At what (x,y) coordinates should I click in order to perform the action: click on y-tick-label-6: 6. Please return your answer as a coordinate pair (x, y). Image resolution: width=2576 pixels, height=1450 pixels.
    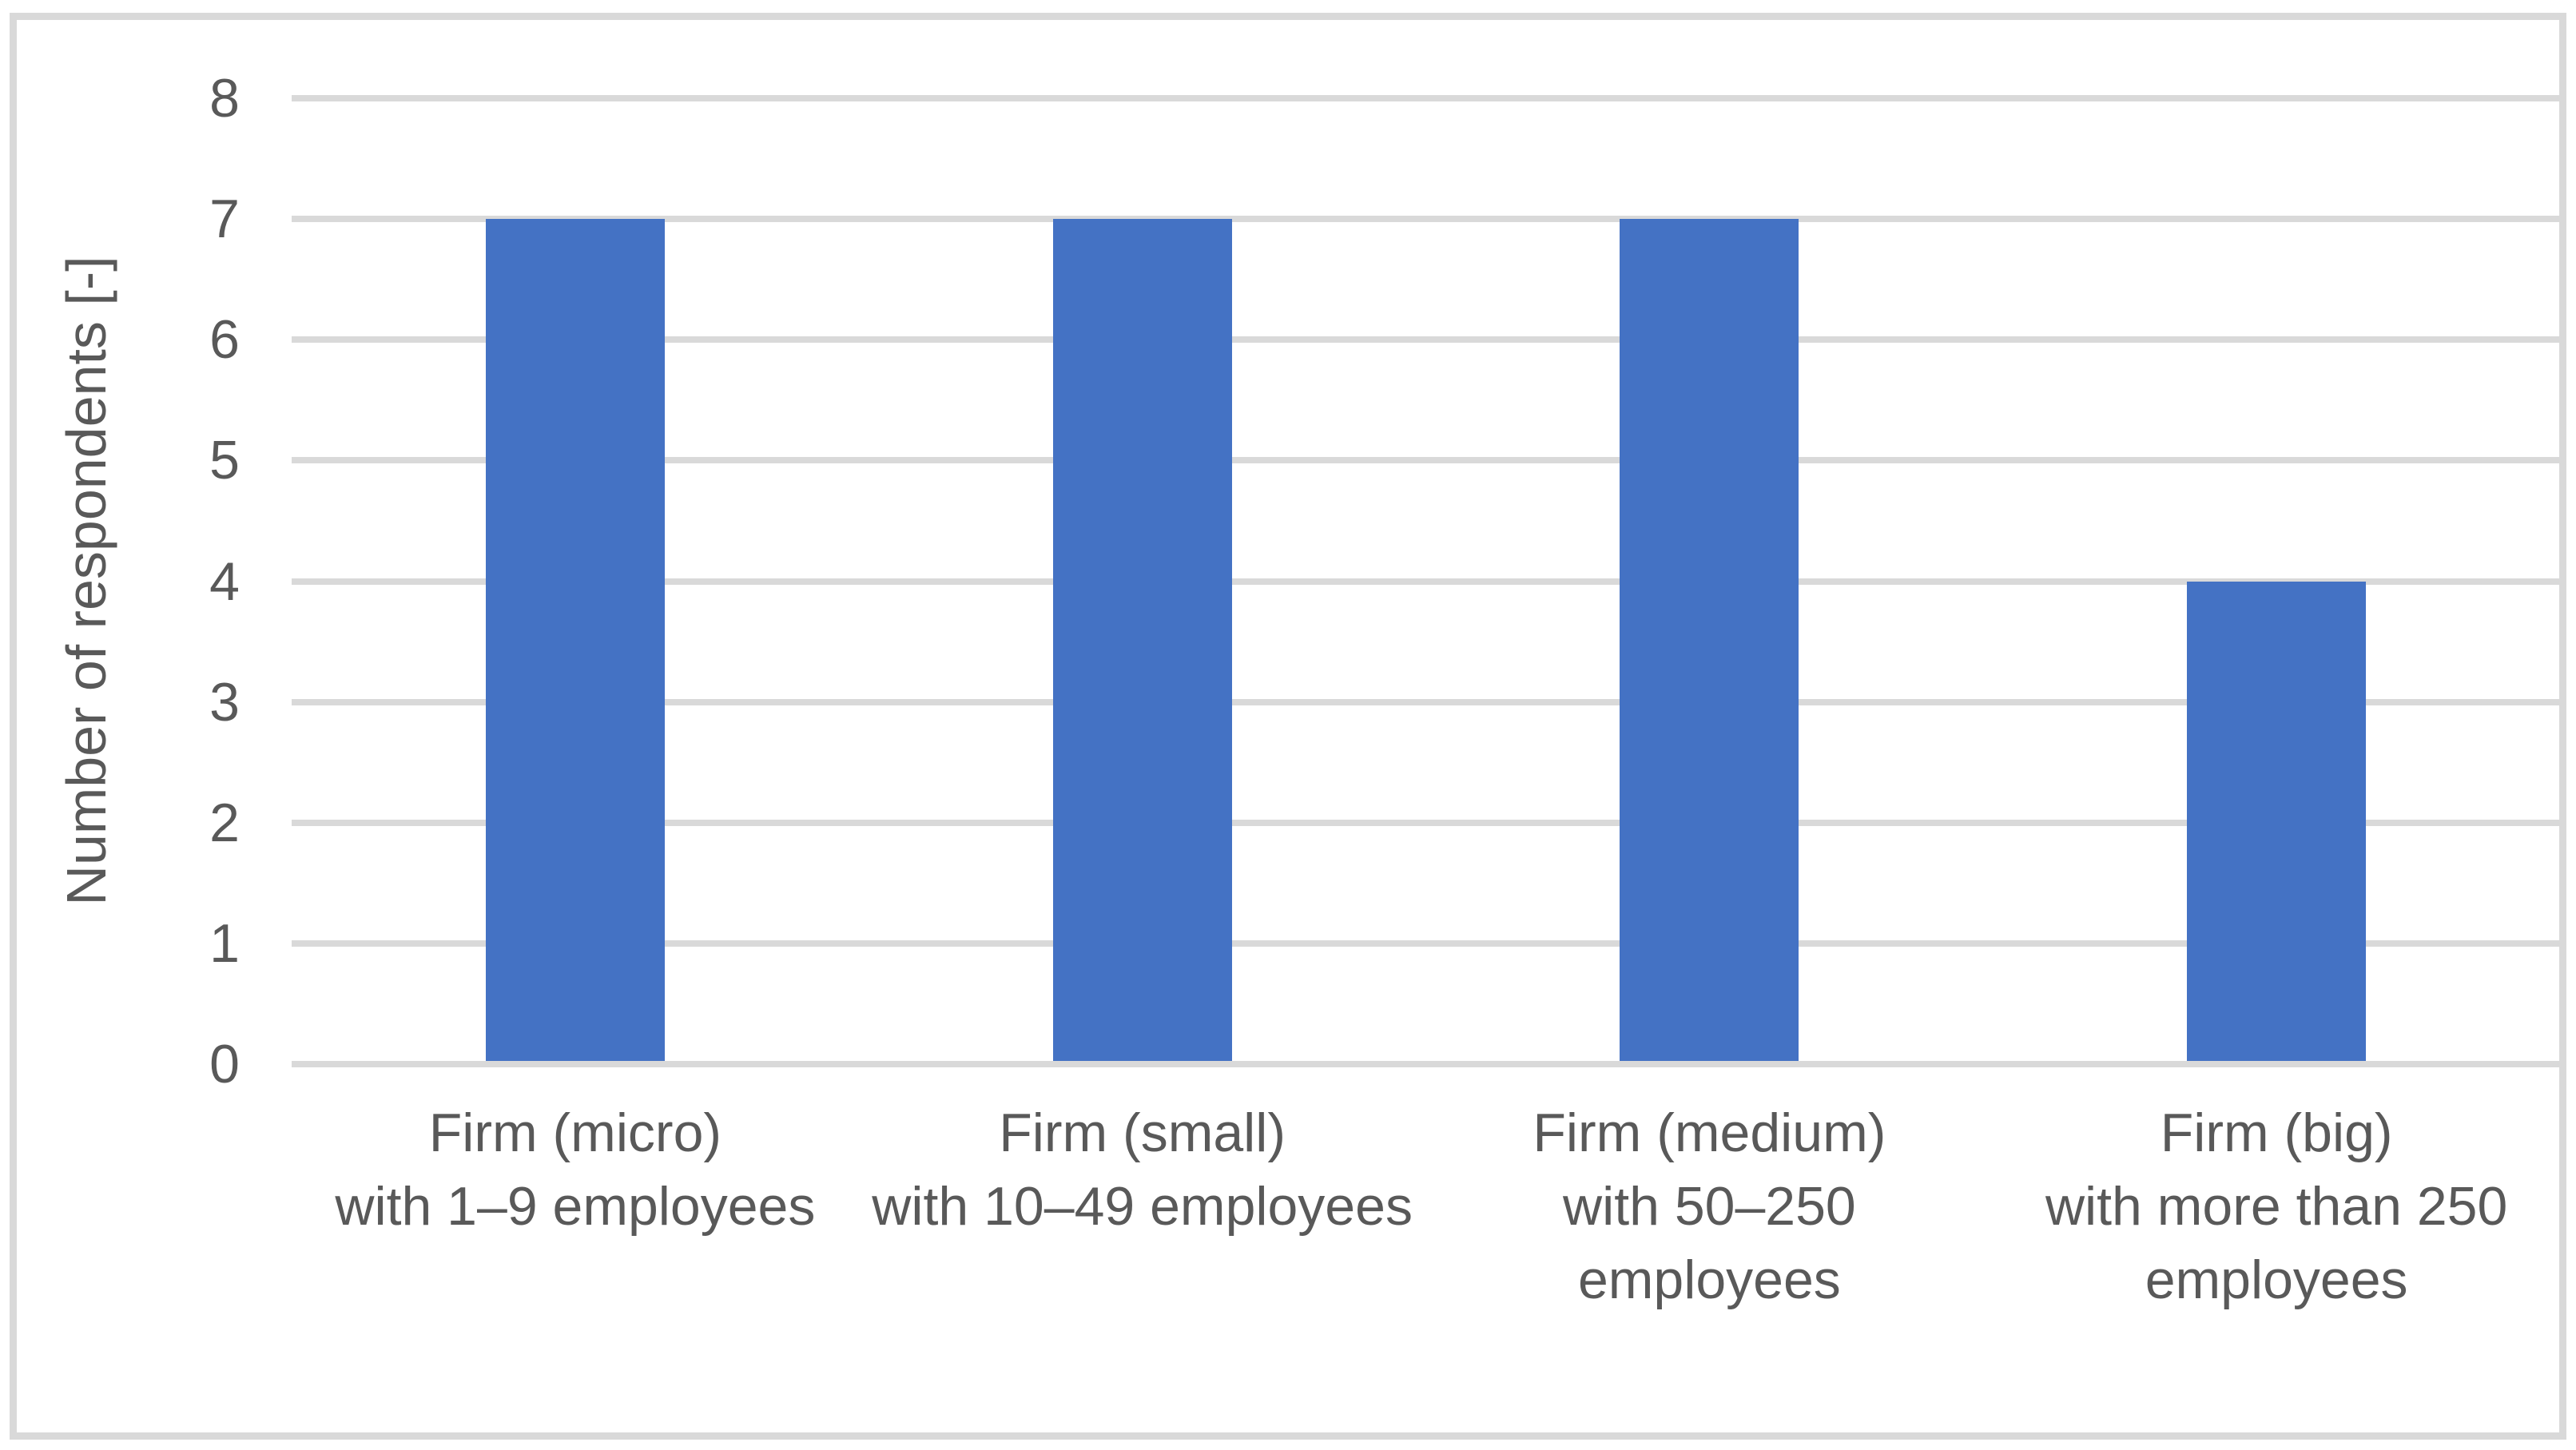
    Looking at the image, I should click on (224, 340).